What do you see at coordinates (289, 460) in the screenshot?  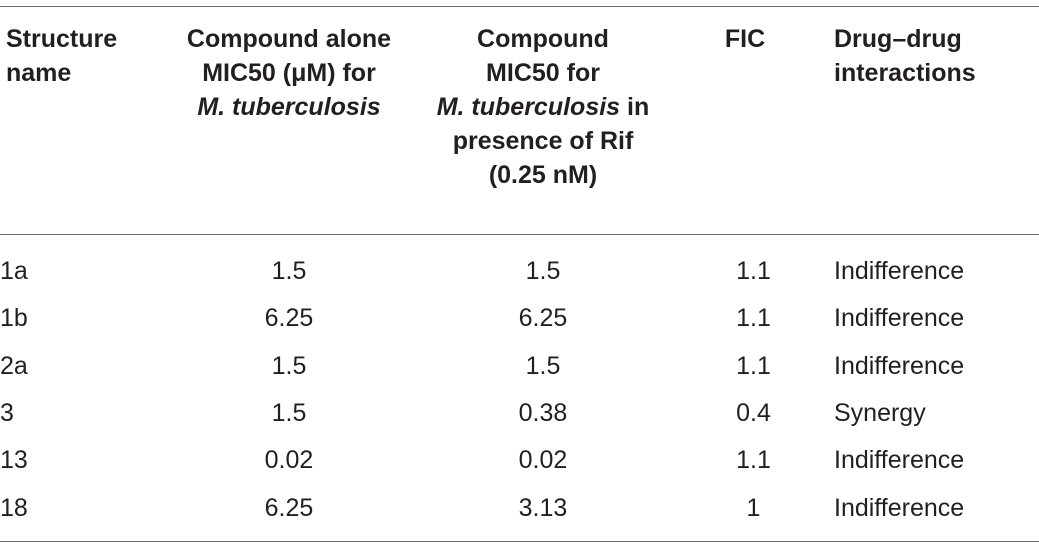 I see `cell-mic50-alone: 0.02` at bounding box center [289, 460].